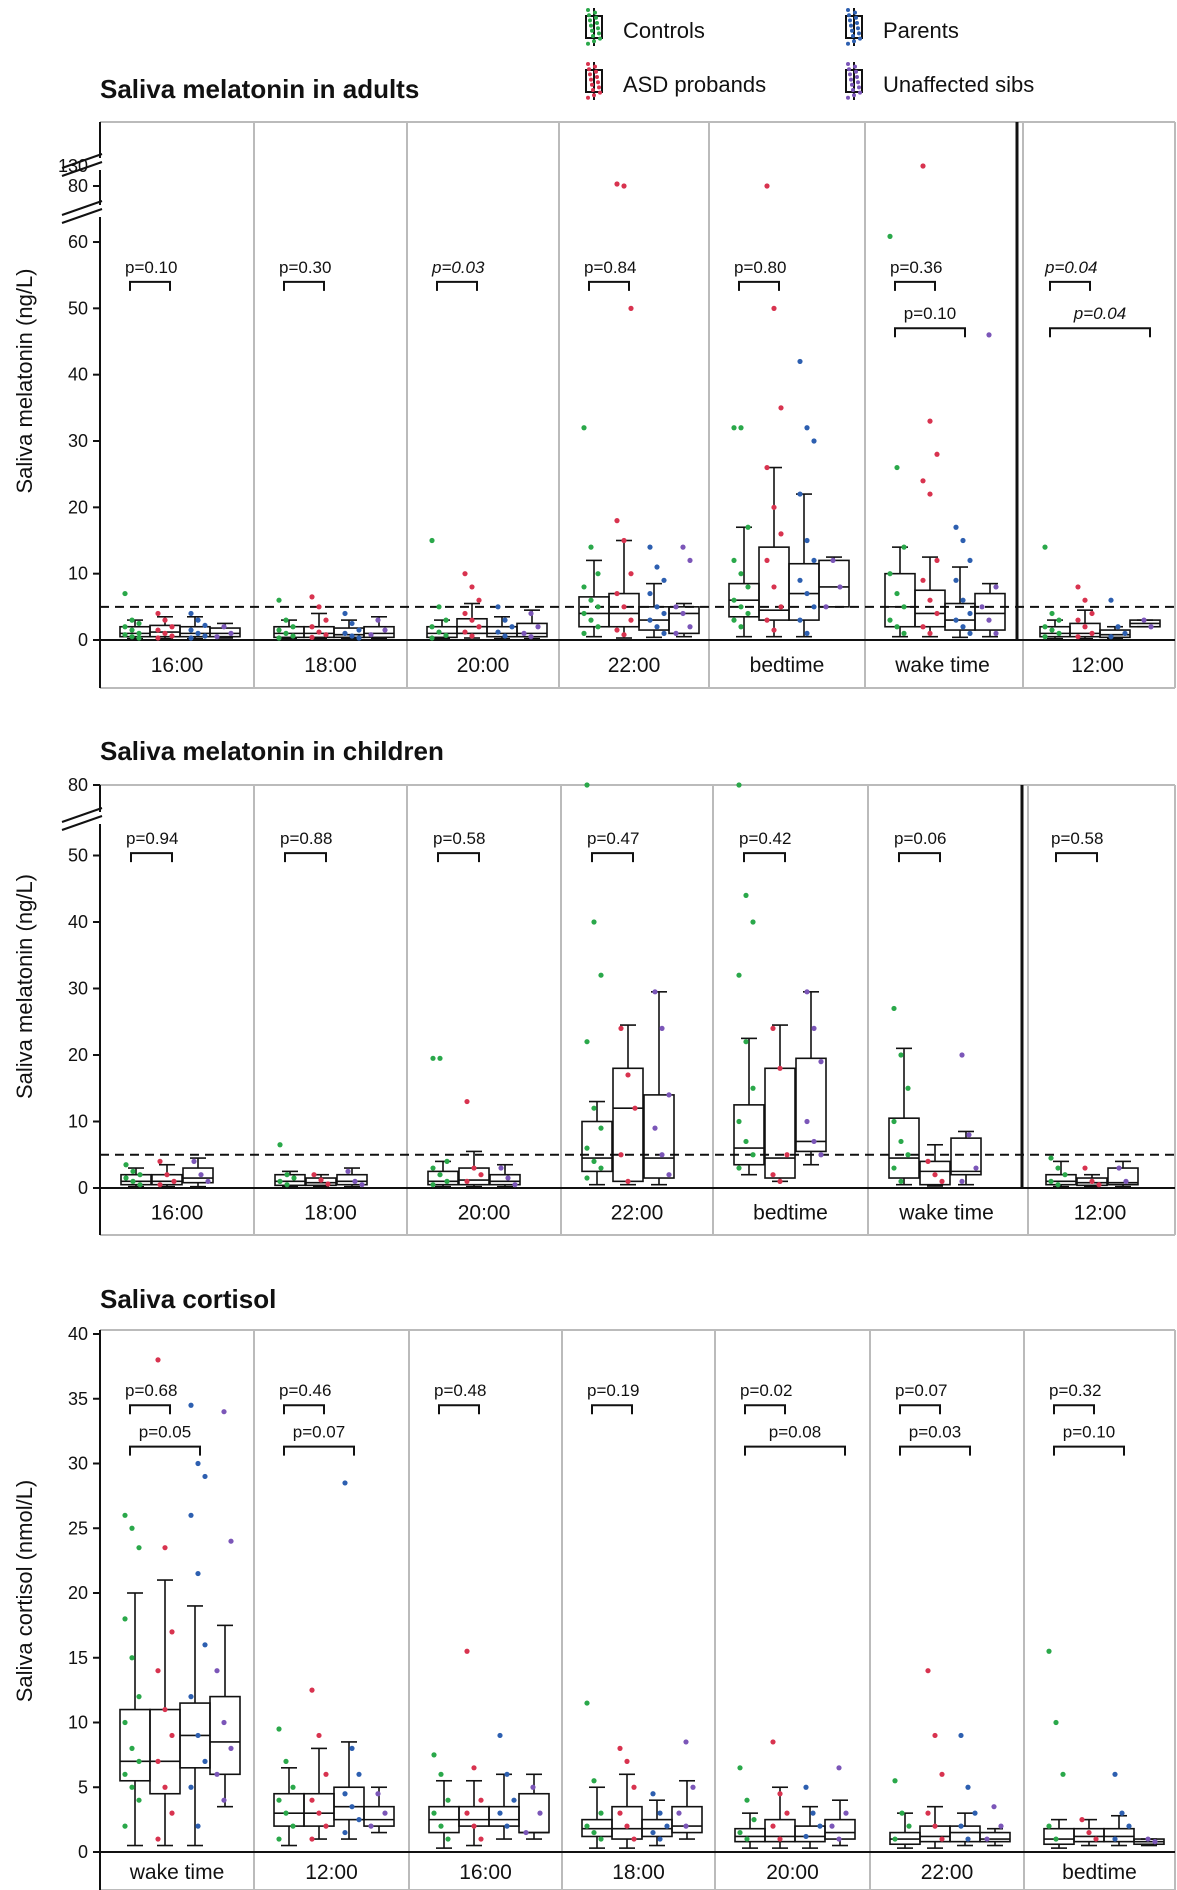 The width and height of the screenshot is (1177, 1890). I want to click on p-value-label: p=0.19, so click(613, 1390).